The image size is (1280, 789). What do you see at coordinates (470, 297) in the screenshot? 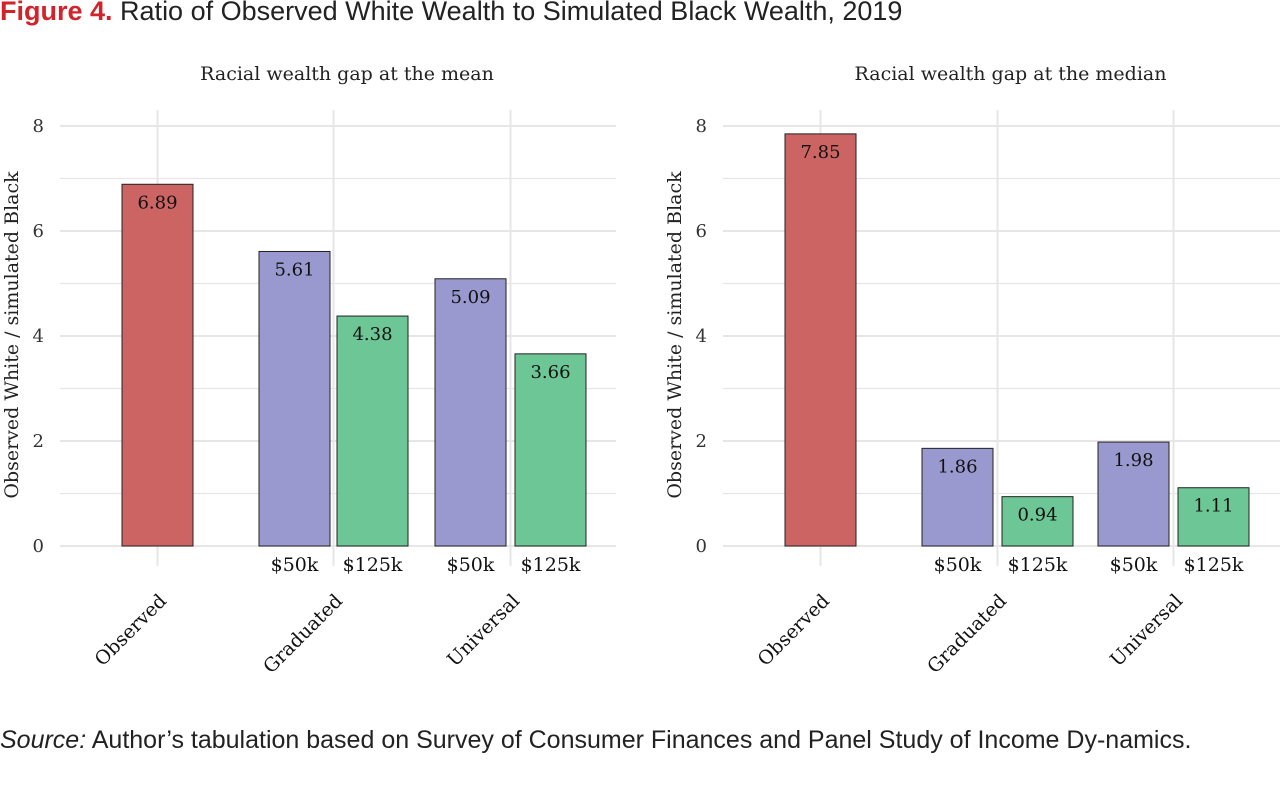
I see `bar-value-label: 5.09` at bounding box center [470, 297].